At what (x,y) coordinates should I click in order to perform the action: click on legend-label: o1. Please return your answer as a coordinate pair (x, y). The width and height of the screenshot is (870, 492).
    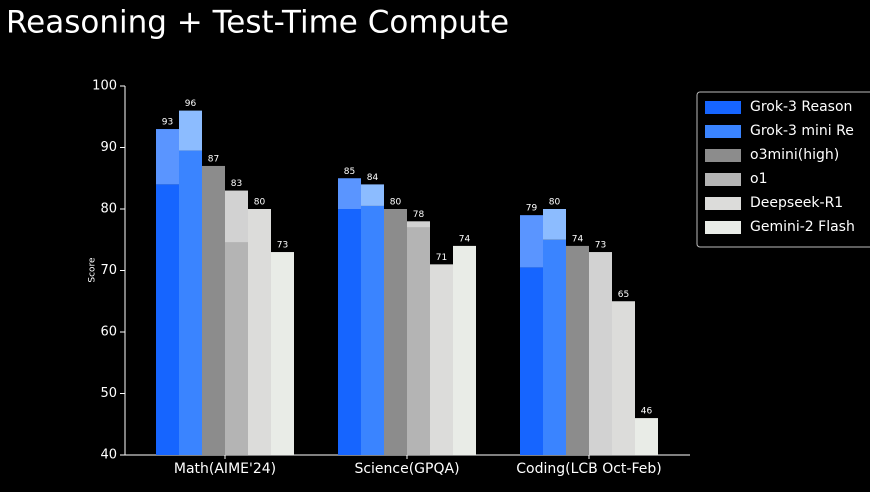
    Looking at the image, I should click on (758, 179).